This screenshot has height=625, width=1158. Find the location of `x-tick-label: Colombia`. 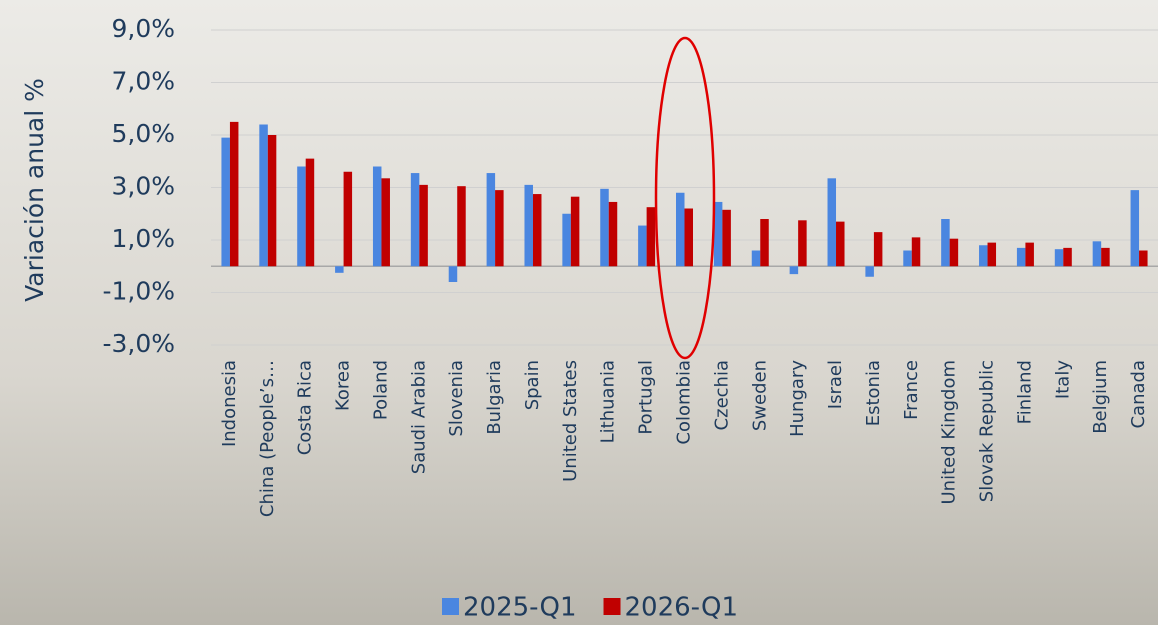

x-tick-label: Colombia is located at coordinates (684, 402).